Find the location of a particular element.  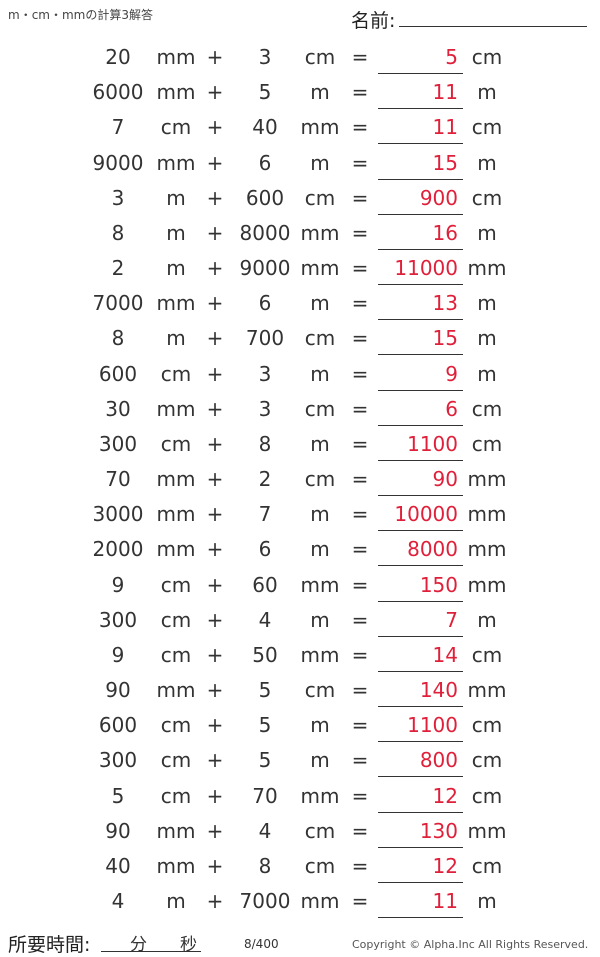

second-number: 4 is located at coordinates (265, 619).